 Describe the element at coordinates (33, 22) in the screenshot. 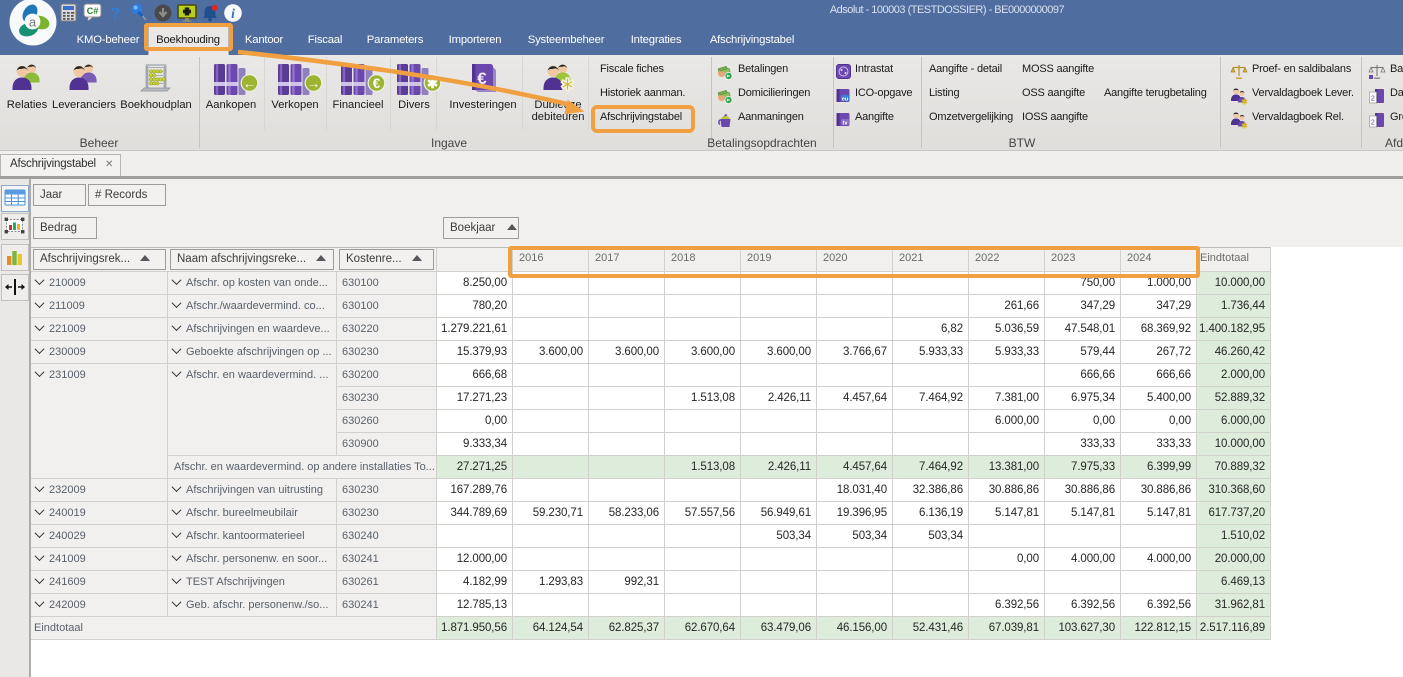

I see `svg-text: a` at that location.